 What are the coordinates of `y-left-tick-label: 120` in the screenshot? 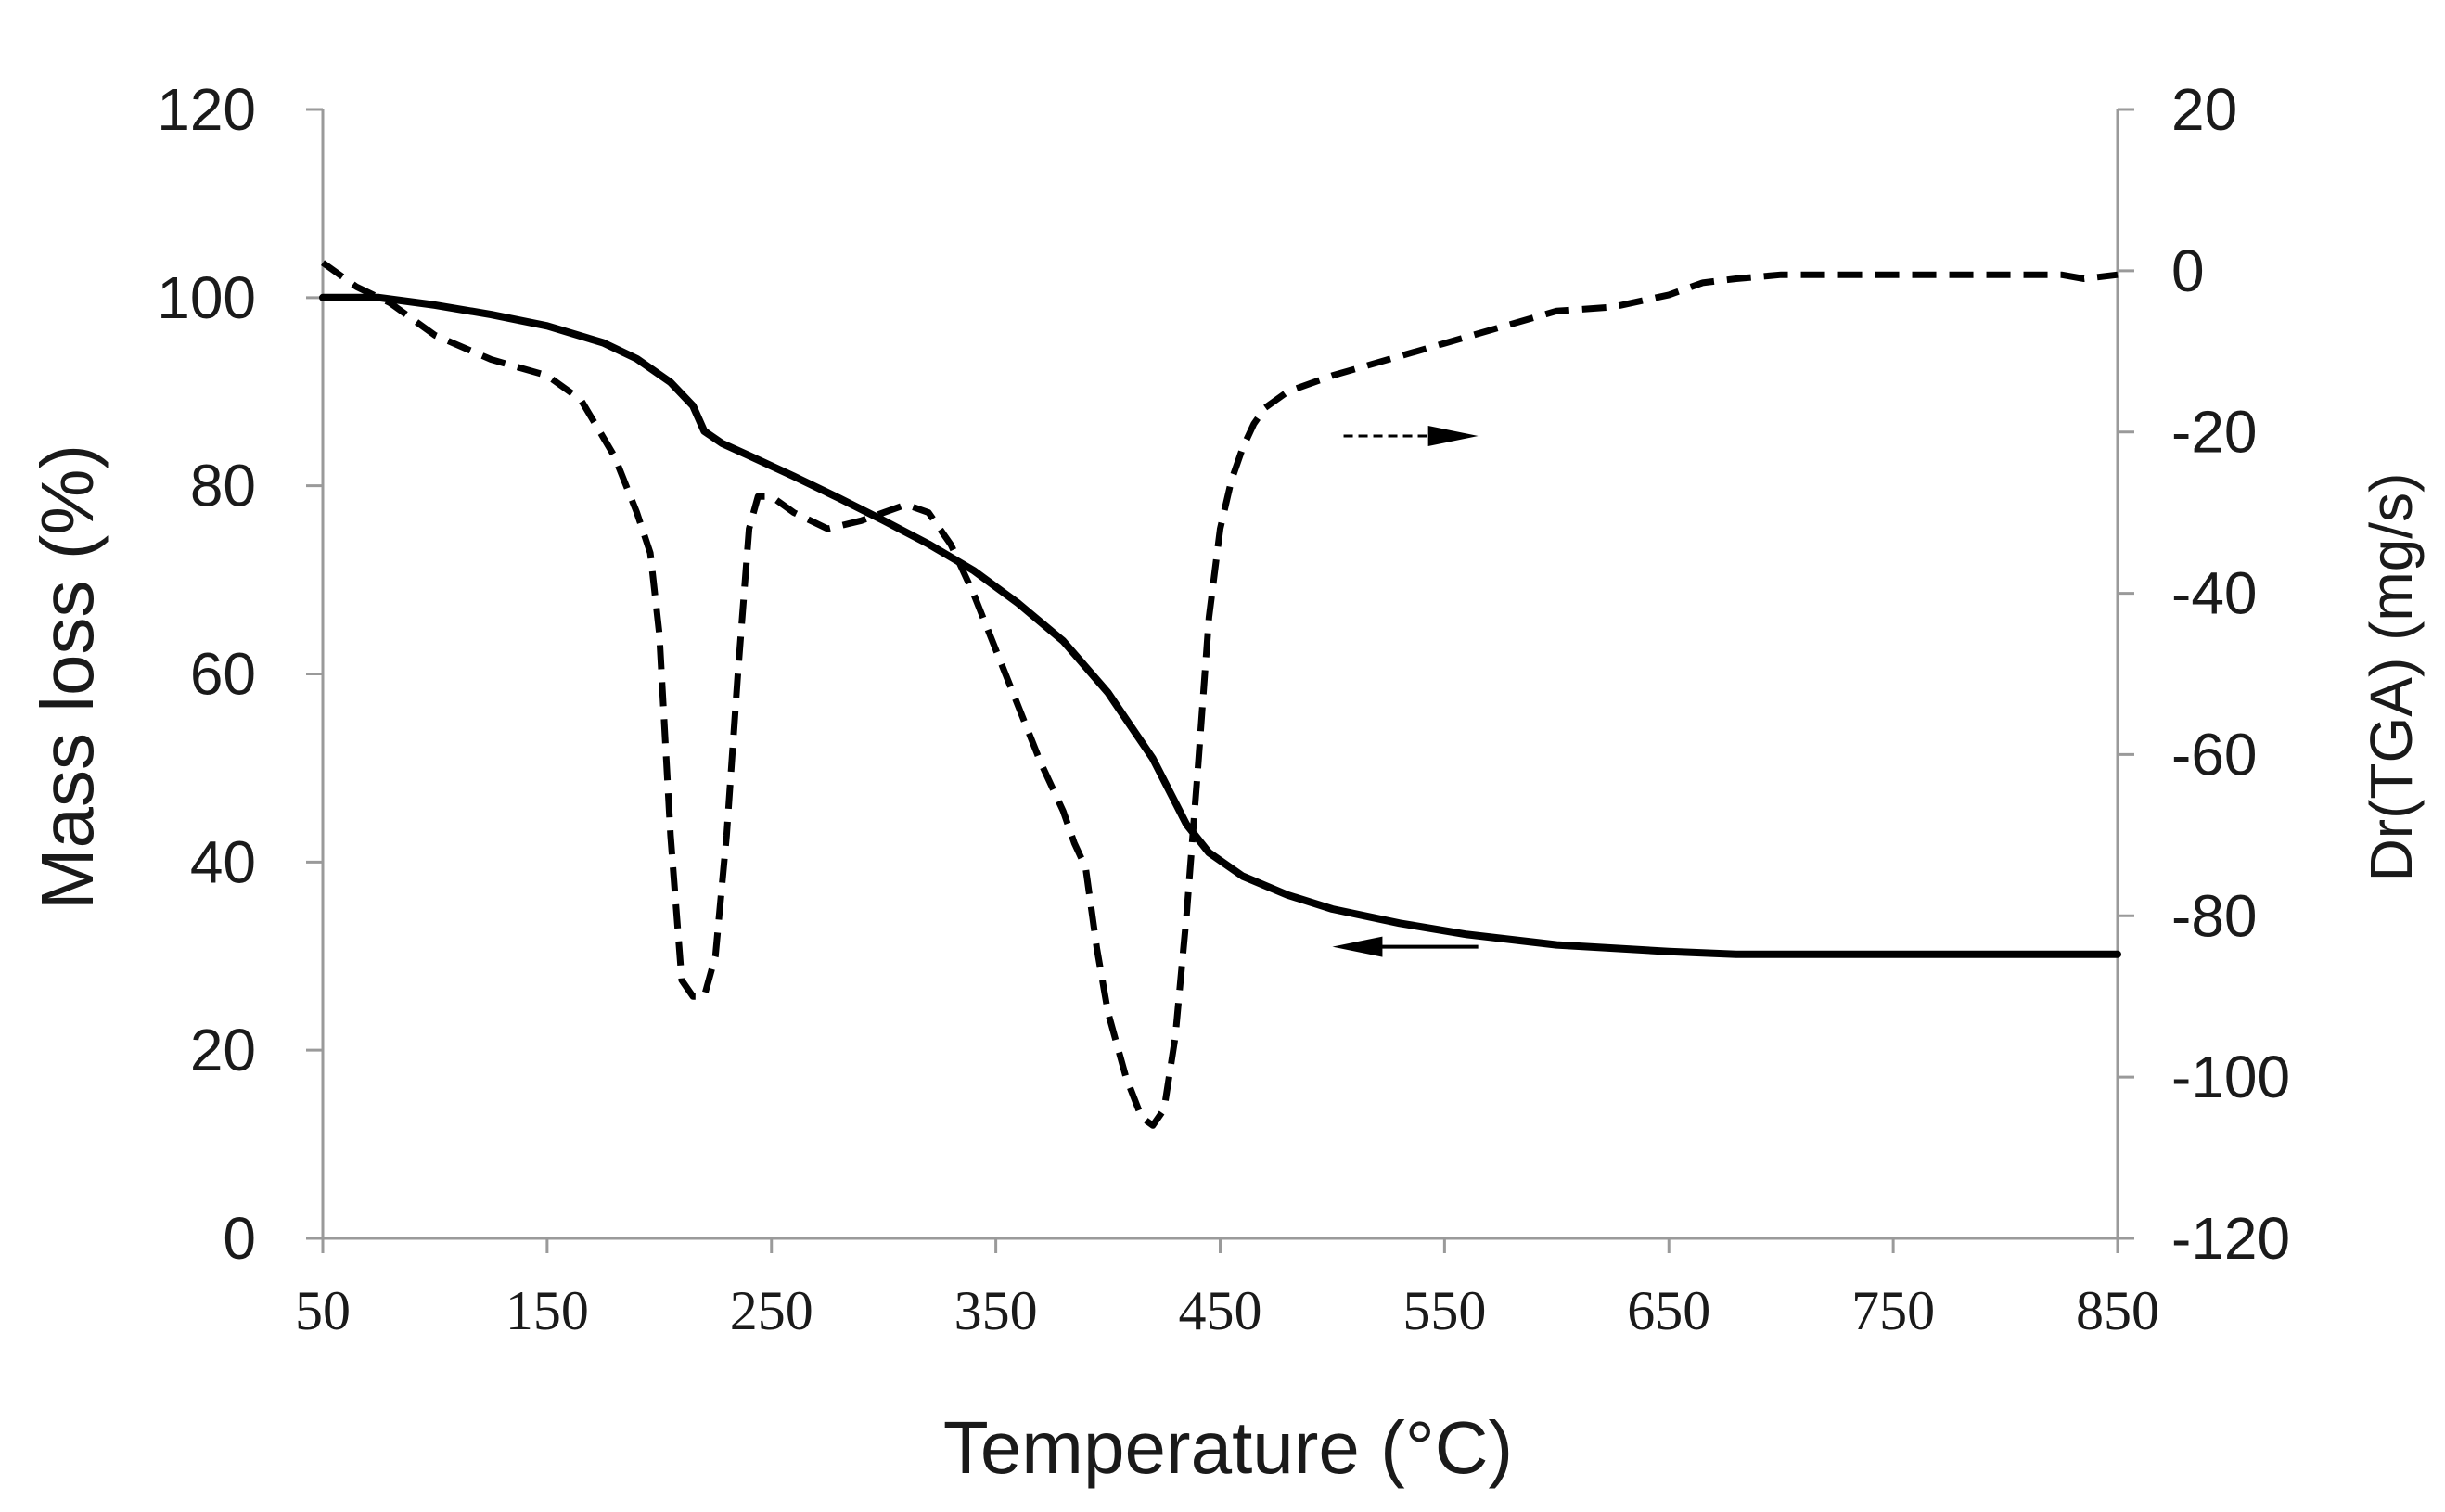 It's located at (207, 109).